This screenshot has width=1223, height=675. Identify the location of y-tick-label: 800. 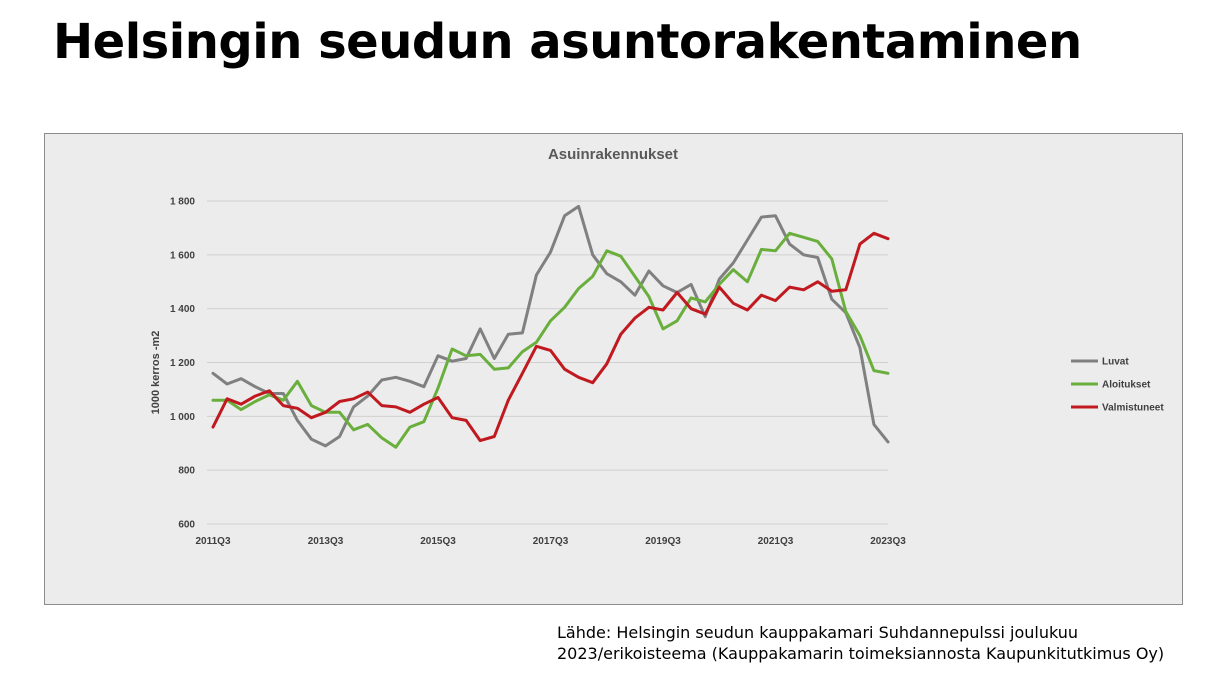
(186, 471).